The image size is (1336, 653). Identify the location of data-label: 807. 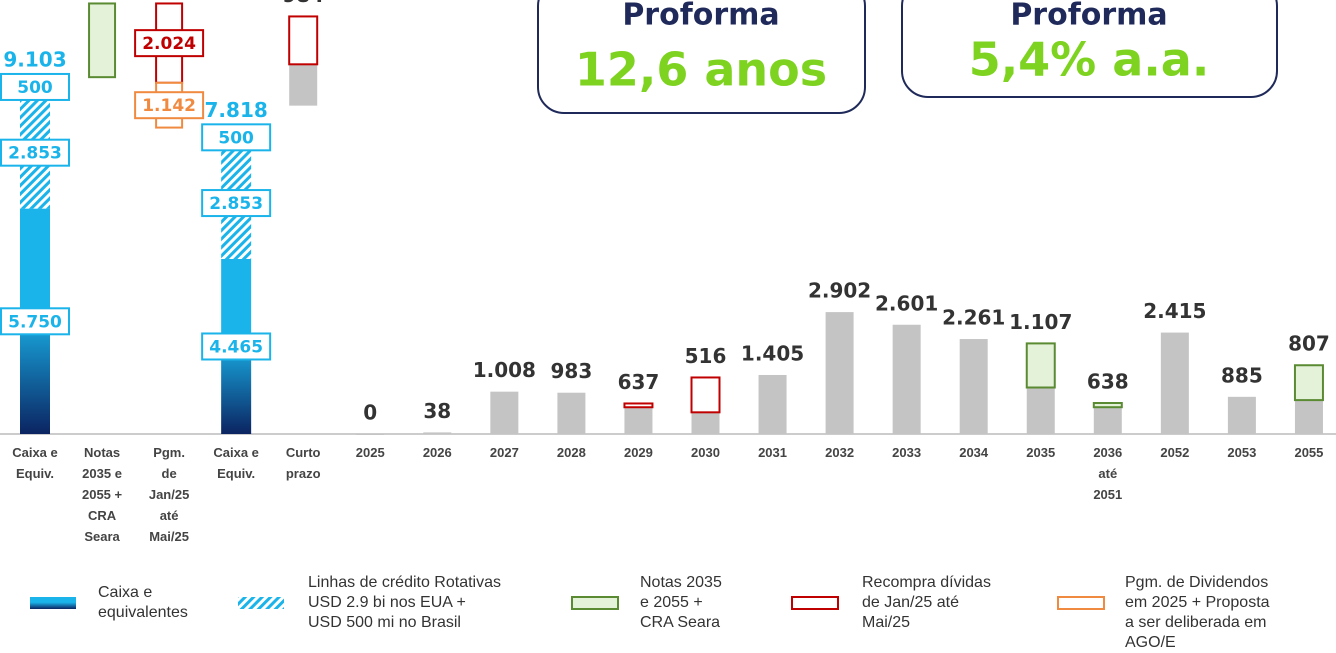
(1309, 344).